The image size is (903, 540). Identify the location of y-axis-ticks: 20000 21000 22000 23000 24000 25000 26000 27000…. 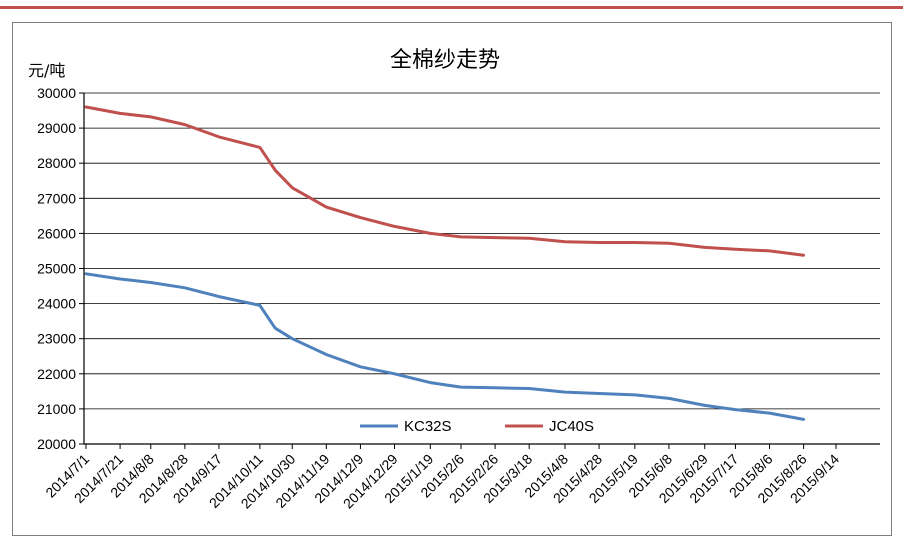
(56, 268).